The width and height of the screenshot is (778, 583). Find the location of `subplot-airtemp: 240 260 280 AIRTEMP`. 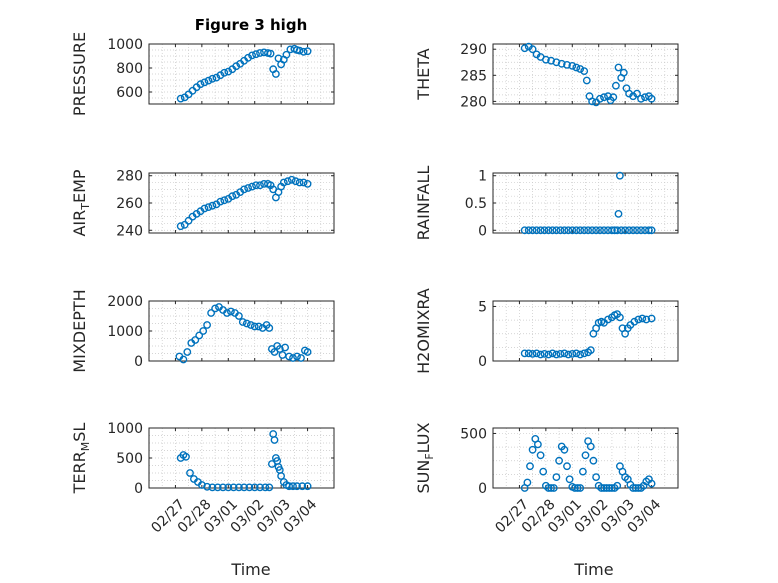

subplot-airtemp: 240 260 280 AIRTEMP is located at coordinates (202, 204).